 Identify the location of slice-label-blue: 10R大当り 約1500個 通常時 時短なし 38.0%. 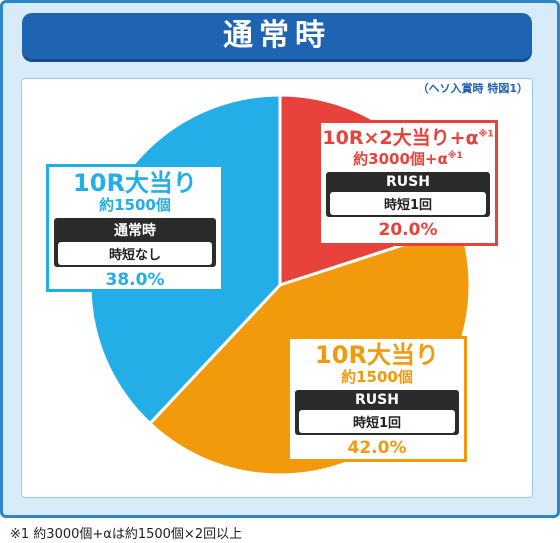
(135, 228).